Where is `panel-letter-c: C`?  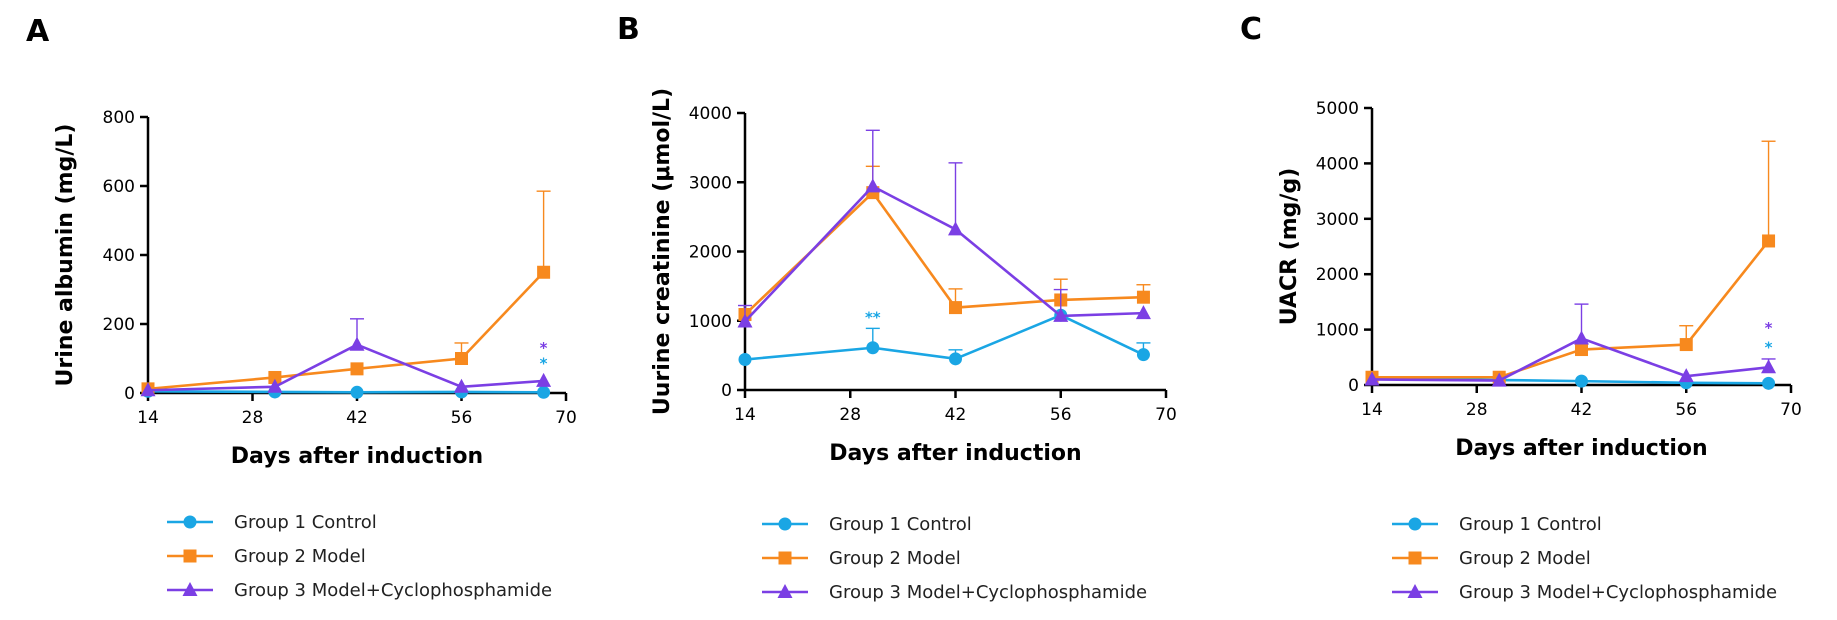 panel-letter-c: C is located at coordinates (1251, 29).